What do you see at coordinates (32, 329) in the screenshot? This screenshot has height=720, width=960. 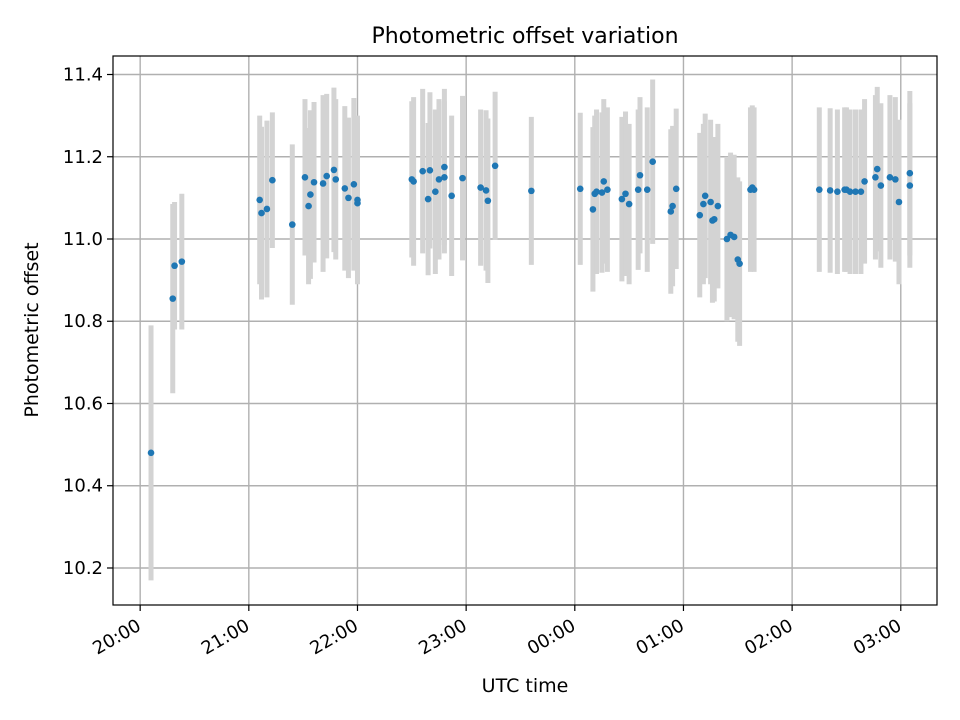 I see `y-axis-label: Photometric offset` at bounding box center [32, 329].